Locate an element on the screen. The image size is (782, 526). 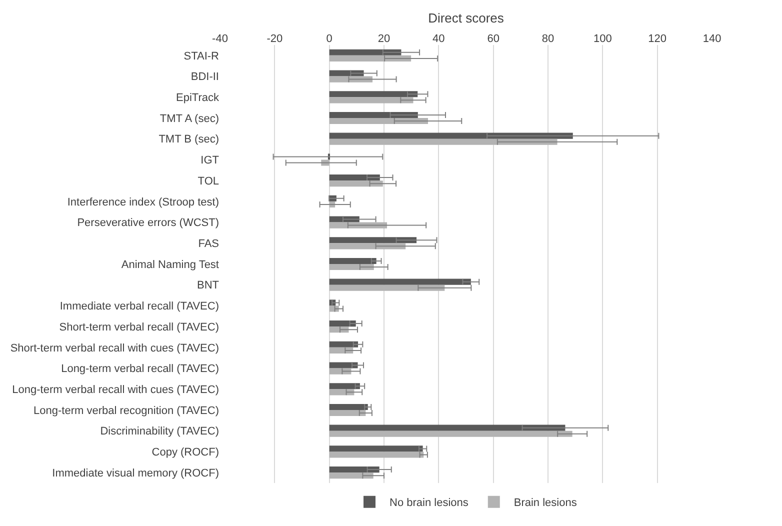
y-tick-label: FAS is located at coordinates (208, 244).